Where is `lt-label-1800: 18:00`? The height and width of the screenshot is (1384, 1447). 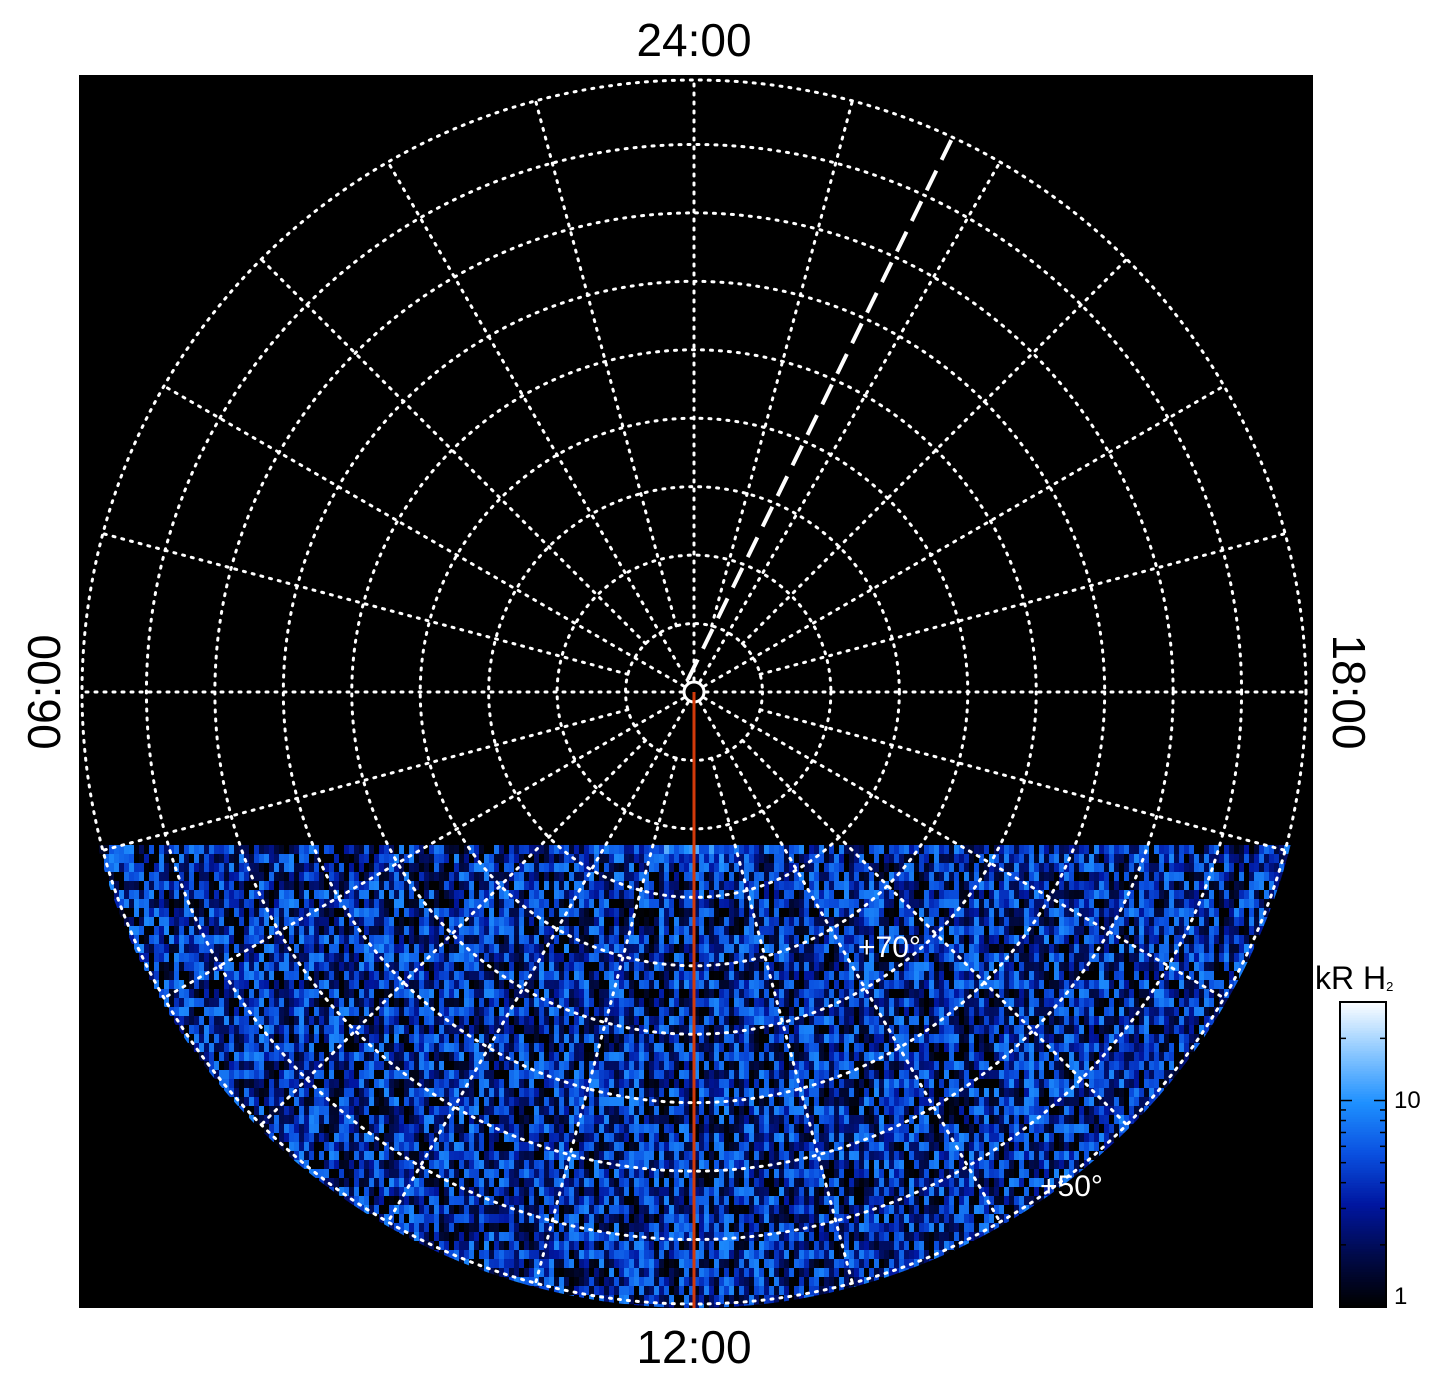 lt-label-1800: 18:00 is located at coordinates (1349, 692).